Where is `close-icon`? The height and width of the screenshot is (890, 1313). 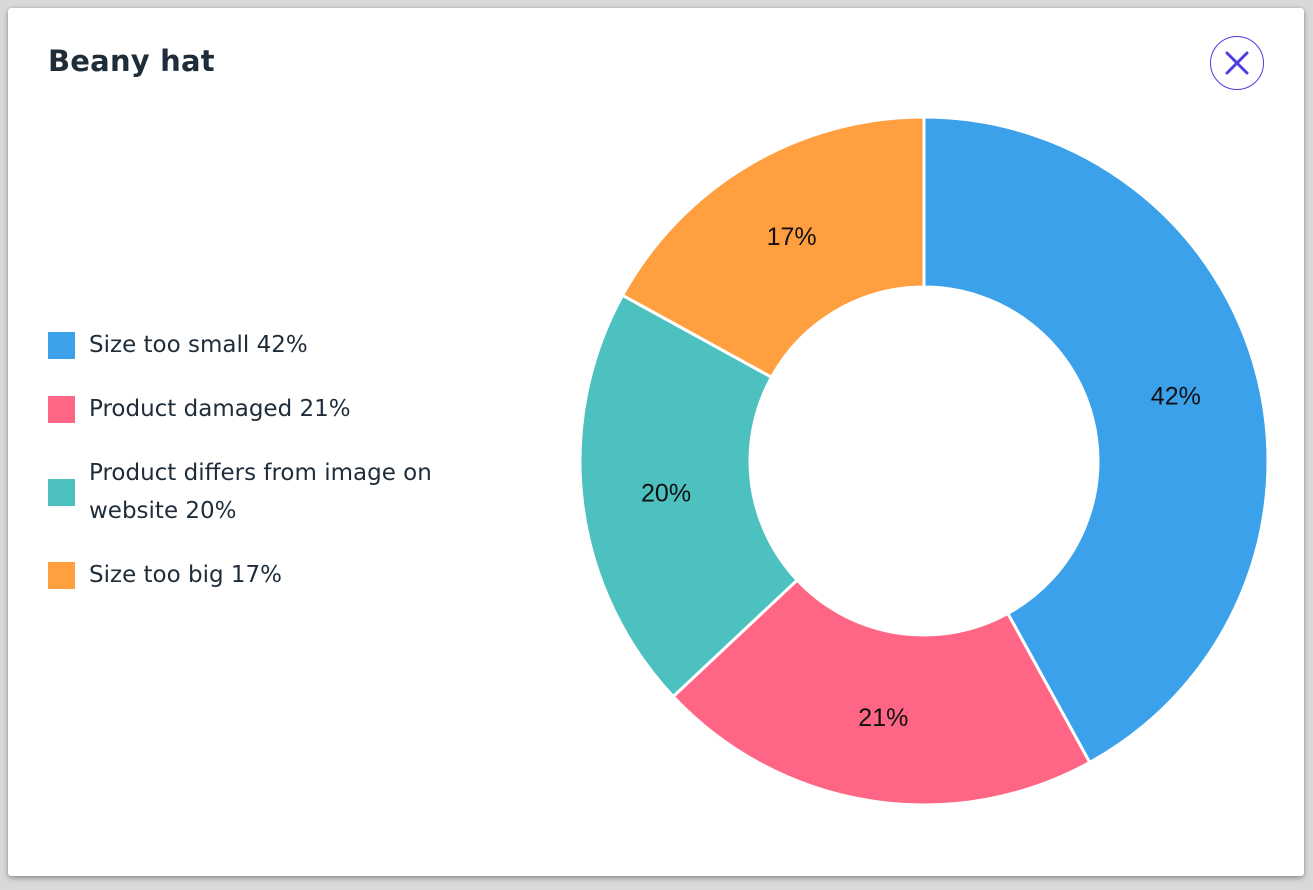 close-icon is located at coordinates (1237, 63).